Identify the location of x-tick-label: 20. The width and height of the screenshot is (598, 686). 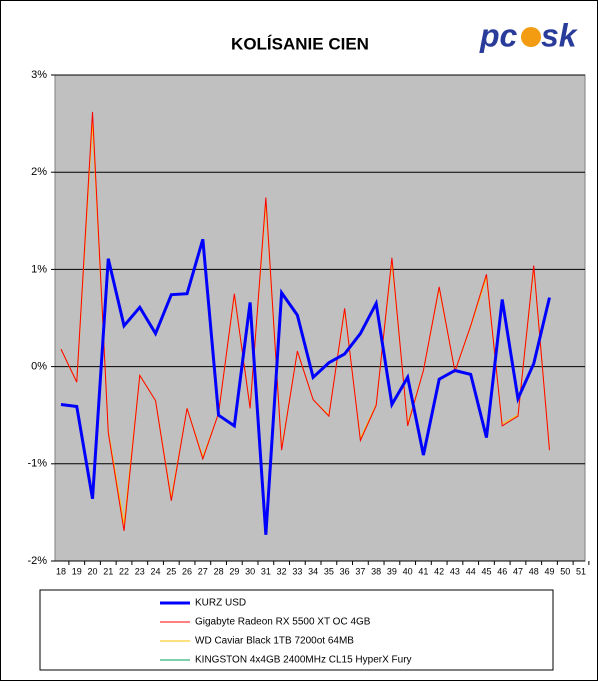
(93, 571).